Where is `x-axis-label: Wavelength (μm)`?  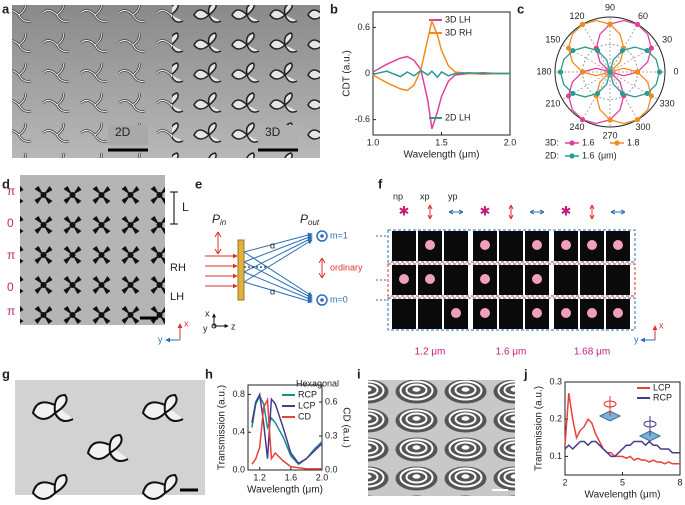
x-axis-label: Wavelength (μm) is located at coordinates (442, 155).